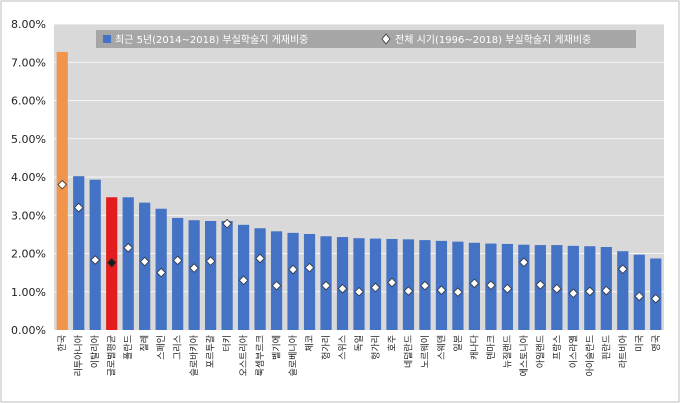  I want to click on y-tick-label: 8.00%, so click(28, 24).